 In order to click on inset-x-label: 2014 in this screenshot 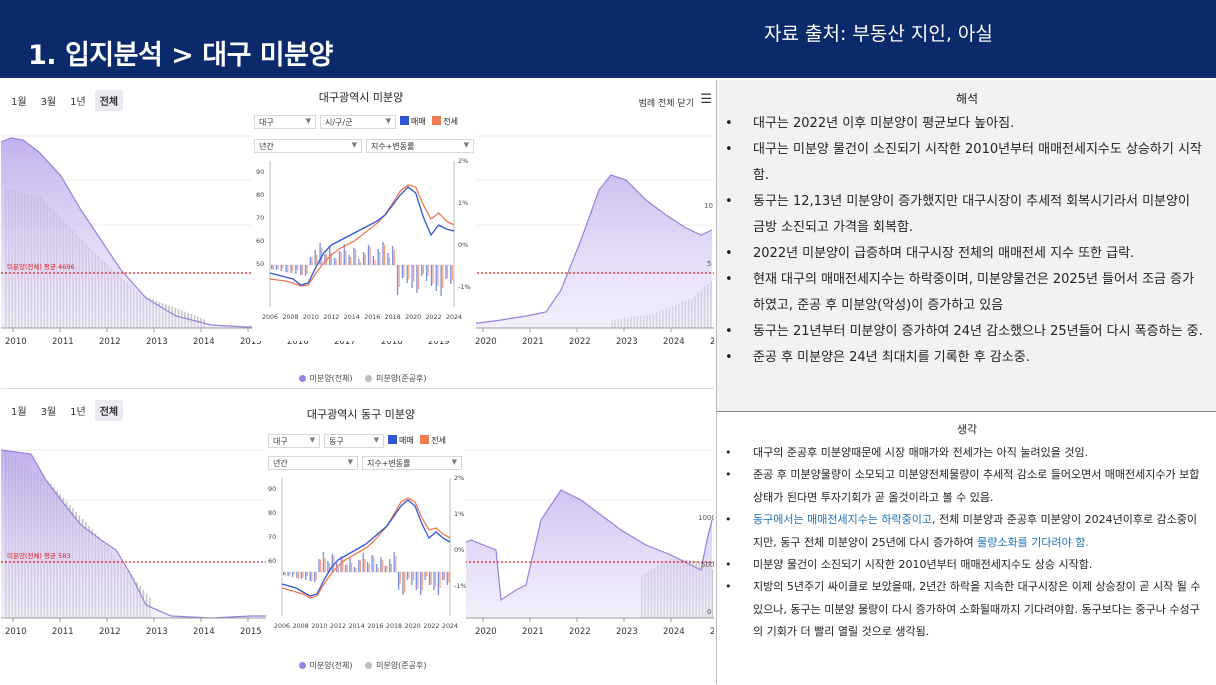, I will do `click(352, 317)`.